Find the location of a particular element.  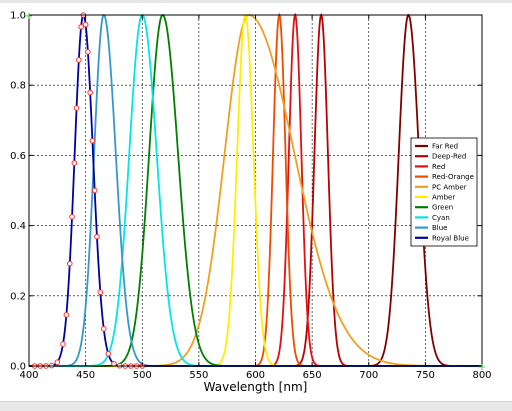

y-tick-label: 0.0 is located at coordinates (18, 367).